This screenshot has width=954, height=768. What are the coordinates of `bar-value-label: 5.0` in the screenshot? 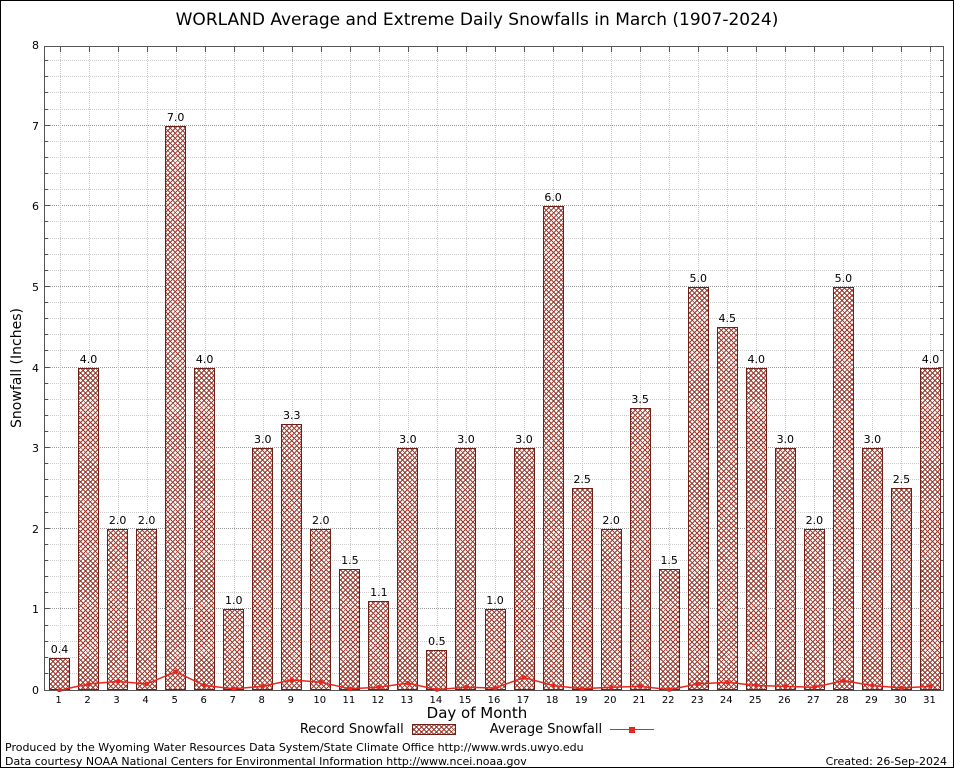 It's located at (698, 278).